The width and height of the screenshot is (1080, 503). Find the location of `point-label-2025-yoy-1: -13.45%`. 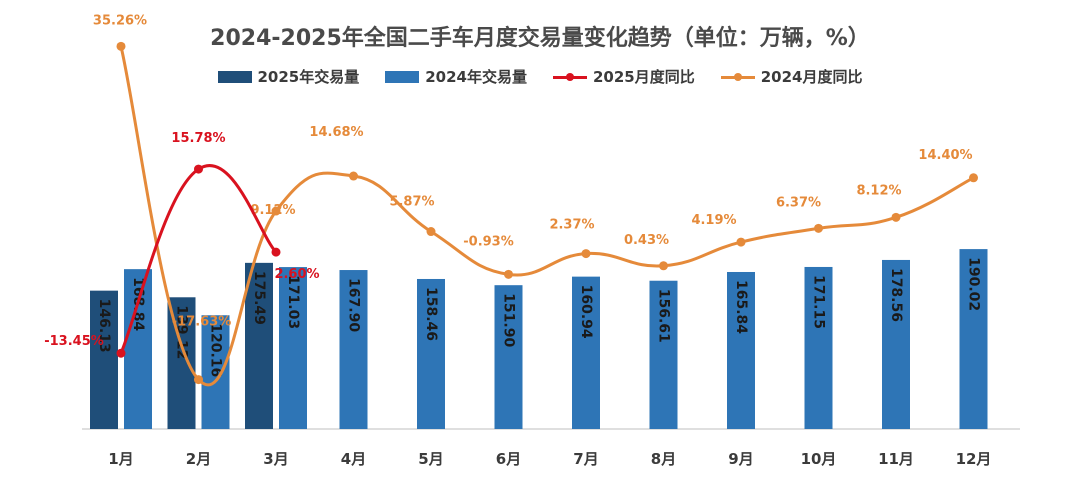

point-label-2025-yoy-1: -13.45% is located at coordinates (74, 341).